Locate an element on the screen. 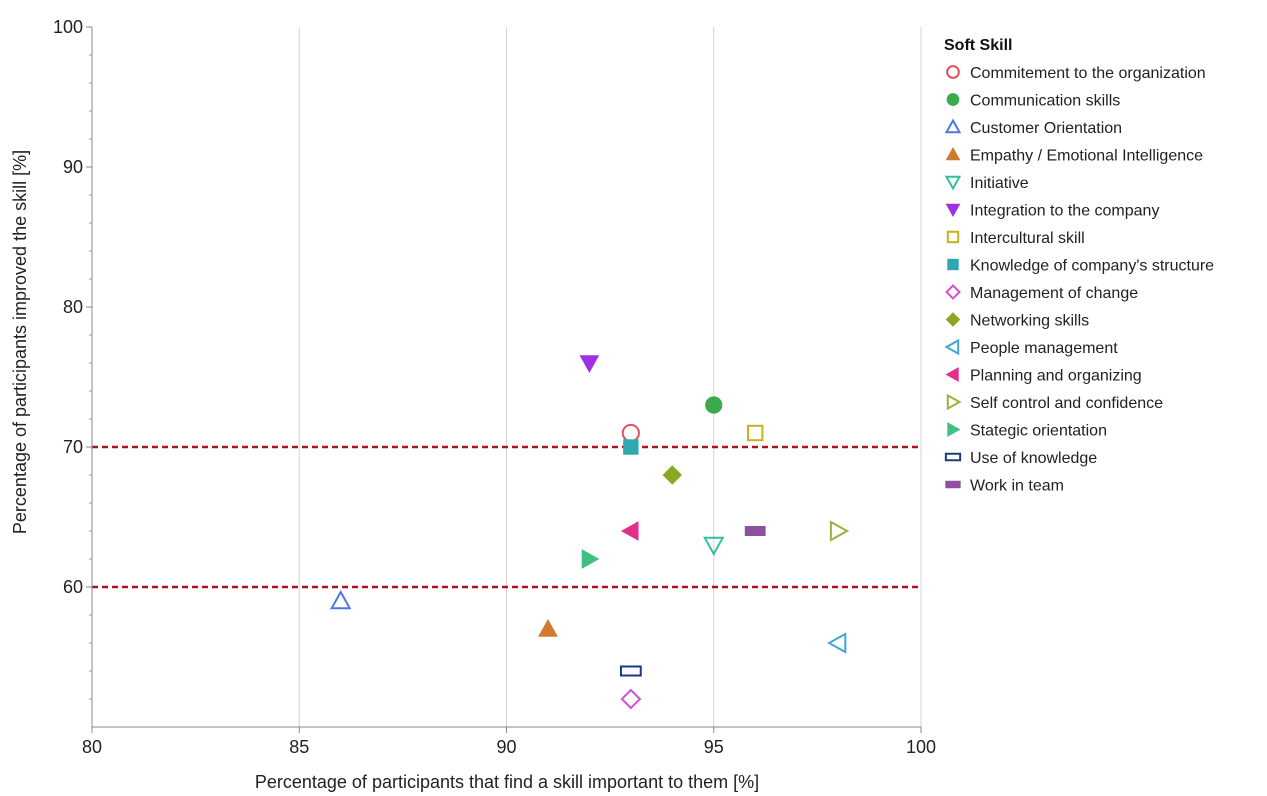  x-tick-label: 90 is located at coordinates (506, 747).